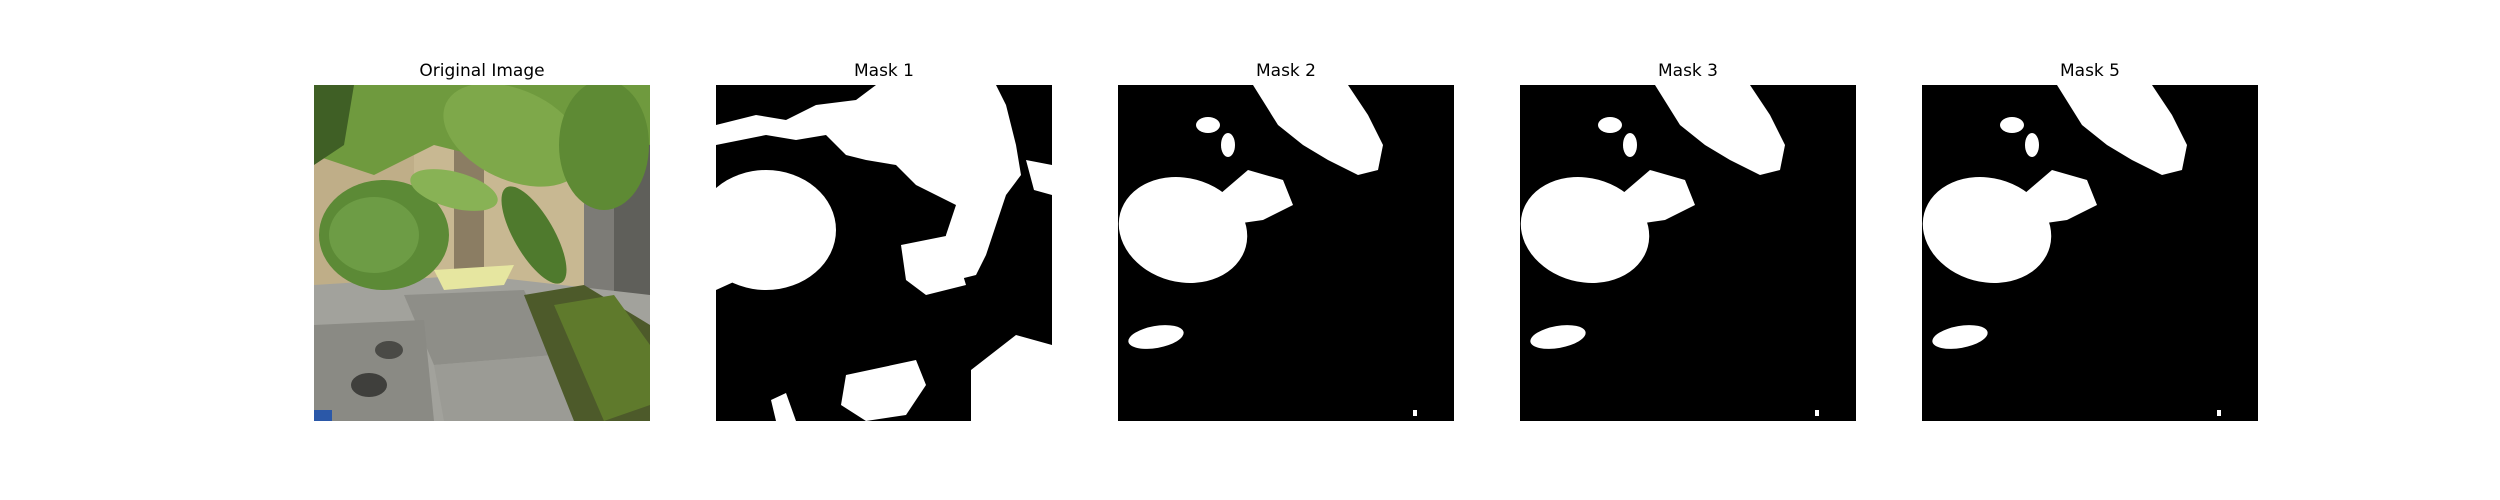 This screenshot has width=2500, height=500. Describe the element at coordinates (1285, 71) in the screenshot. I see `panel-title: Mask 2` at that location.